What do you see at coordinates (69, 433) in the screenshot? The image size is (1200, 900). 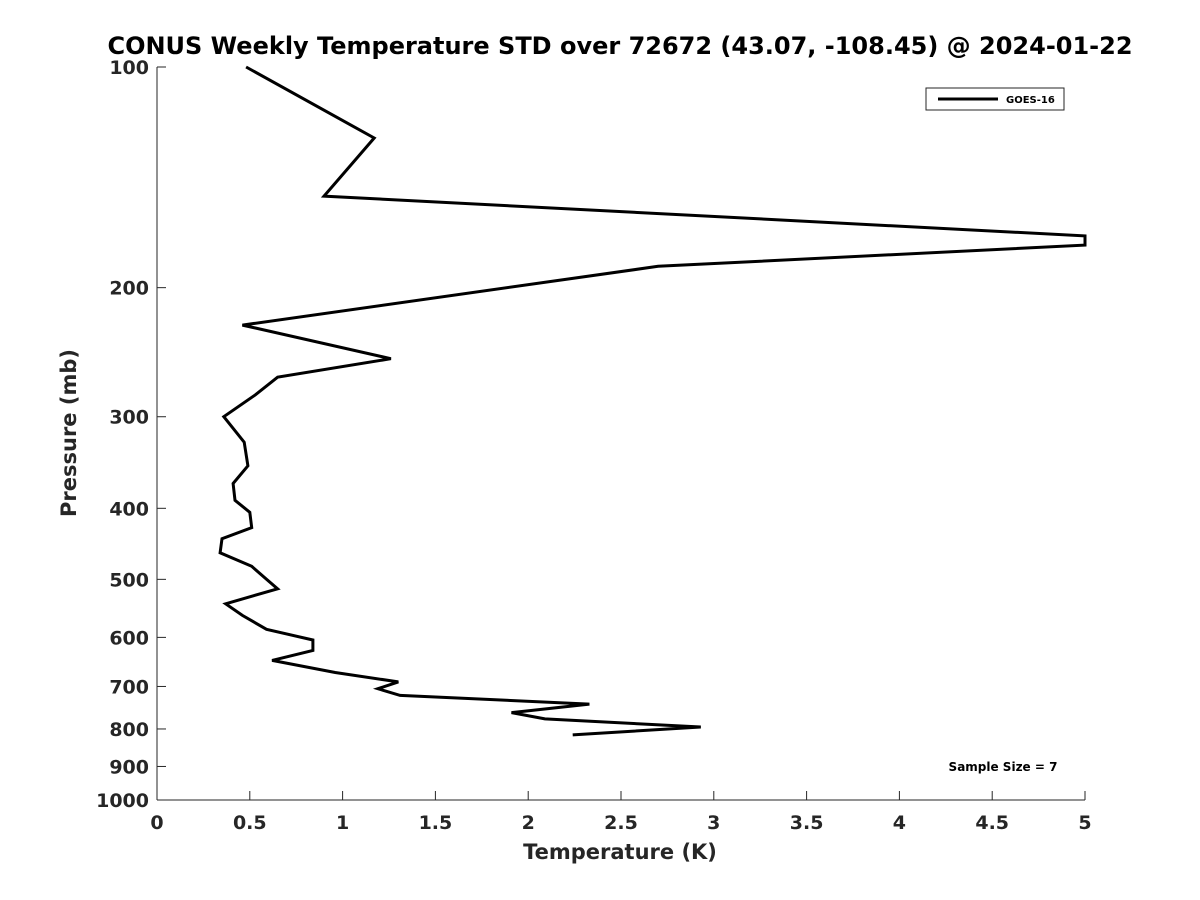 I see `y-axis-label: Pressure (mb)` at bounding box center [69, 433].